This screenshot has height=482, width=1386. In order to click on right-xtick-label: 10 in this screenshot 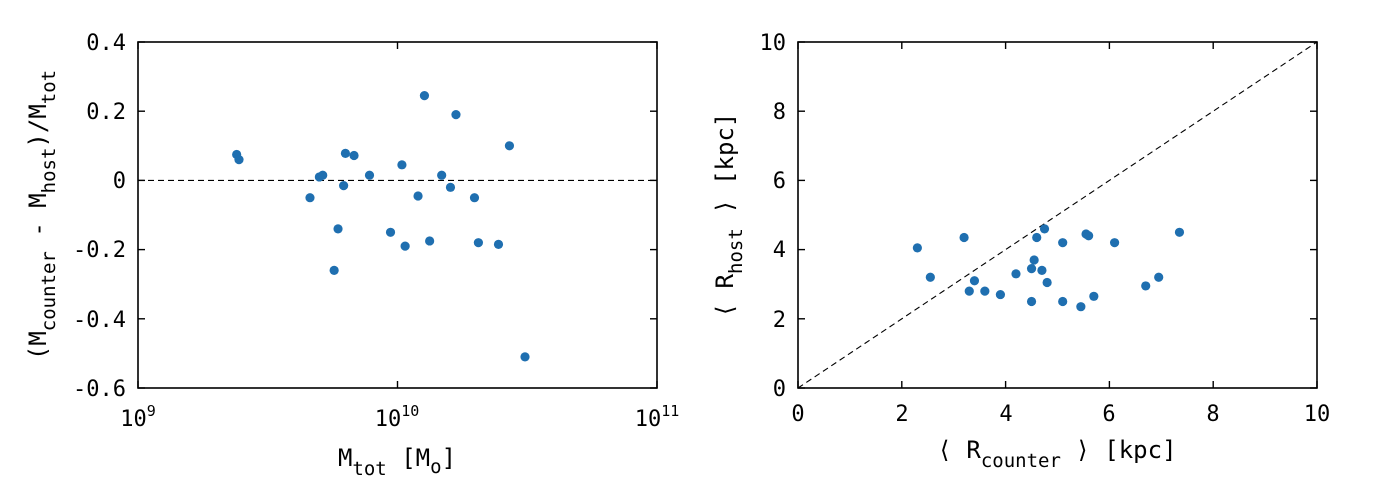, I will do `click(1317, 414)`.